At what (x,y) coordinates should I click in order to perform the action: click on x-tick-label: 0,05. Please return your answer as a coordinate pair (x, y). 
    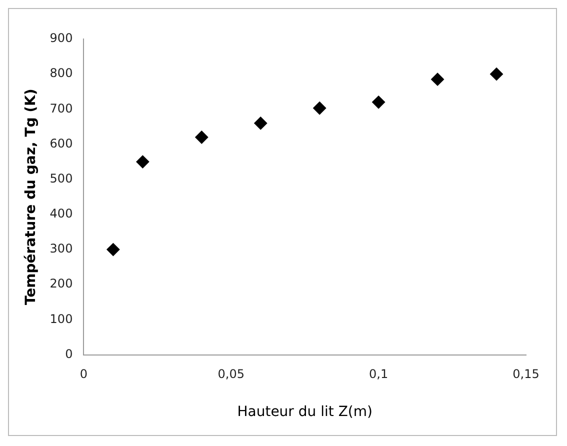
    Looking at the image, I should click on (231, 374).